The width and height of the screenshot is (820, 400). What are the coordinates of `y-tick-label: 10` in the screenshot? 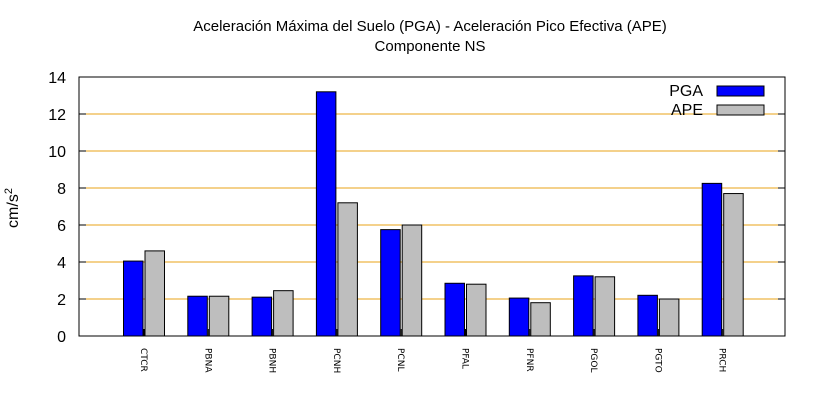 It's located at (57, 152).